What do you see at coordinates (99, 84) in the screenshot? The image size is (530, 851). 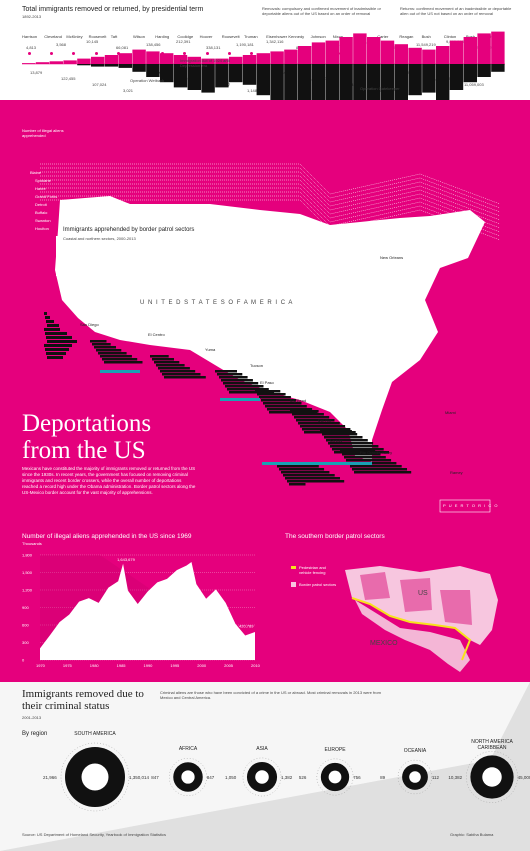 I see `return-value: 107,024` at bounding box center [99, 84].